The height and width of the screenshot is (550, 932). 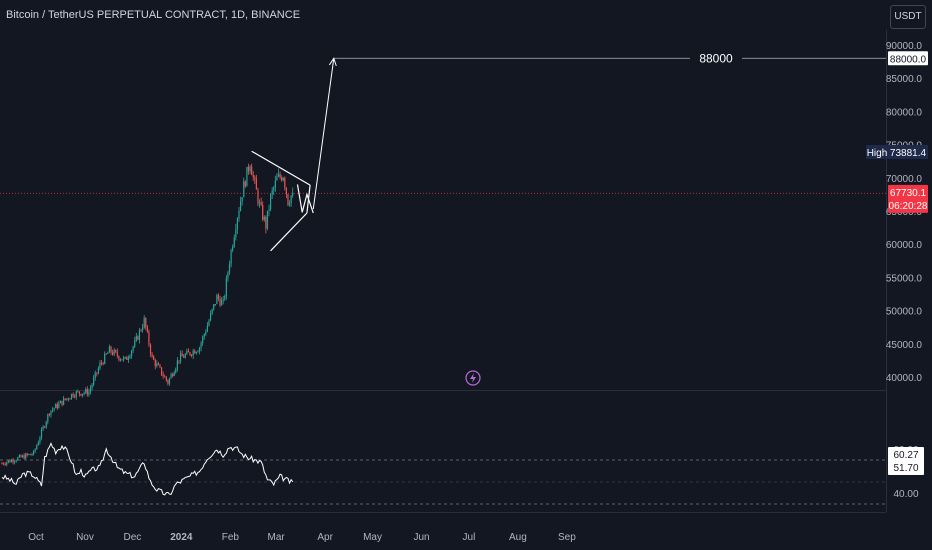 What do you see at coordinates (289, 232) in the screenshot?
I see `triangle-lower-line` at bounding box center [289, 232].